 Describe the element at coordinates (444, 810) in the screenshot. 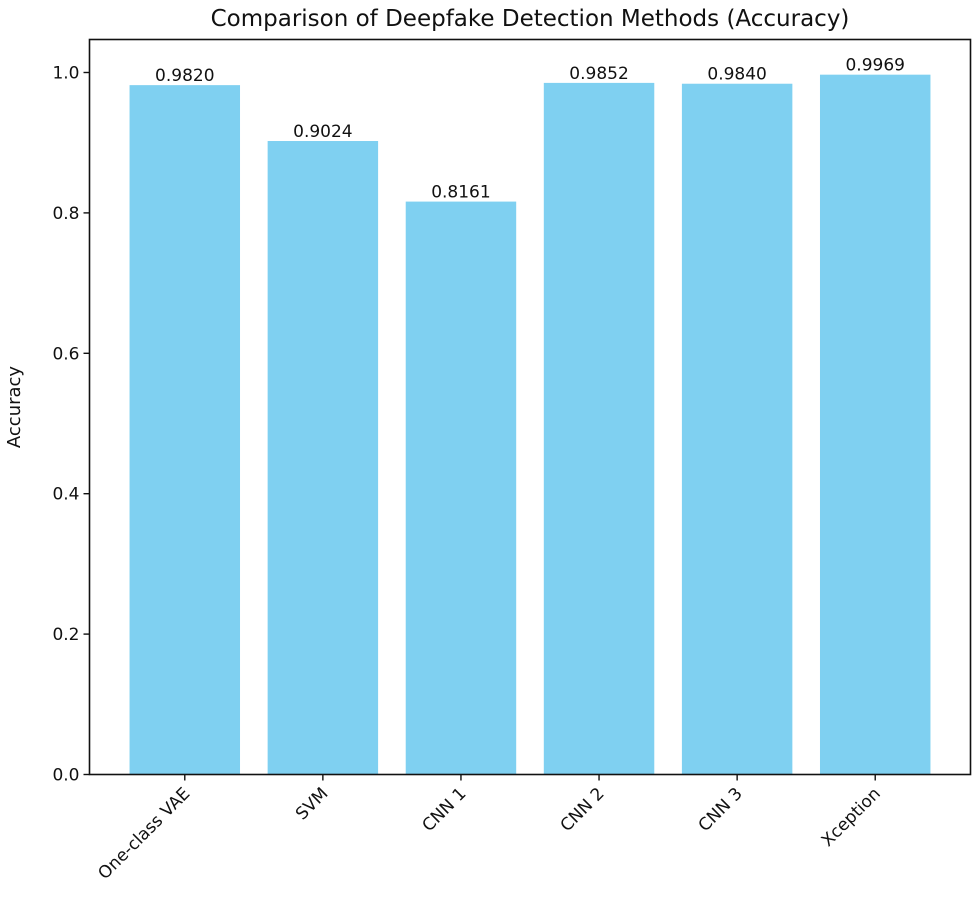

I see `x-tick-label: CNN 1` at that location.